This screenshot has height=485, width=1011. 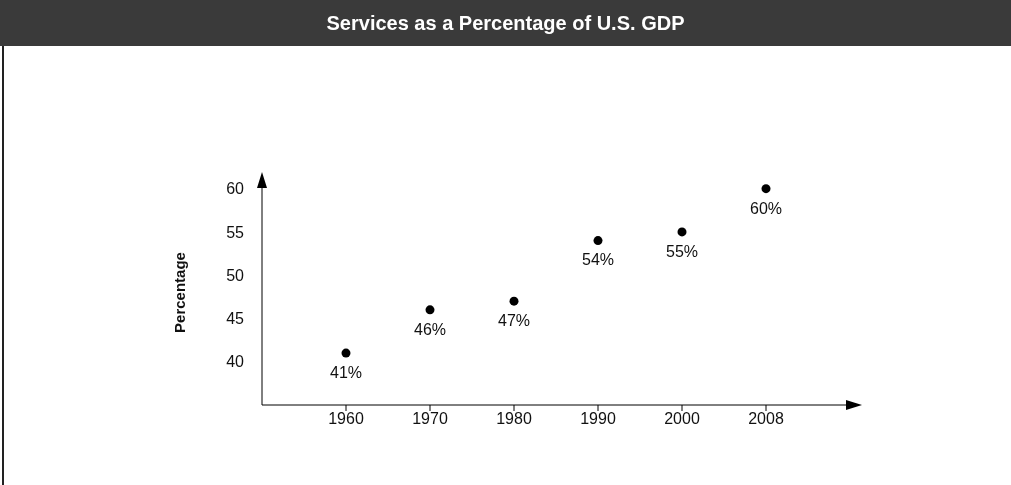 What do you see at coordinates (682, 419) in the screenshot?
I see `x-tick-label: 2000` at bounding box center [682, 419].